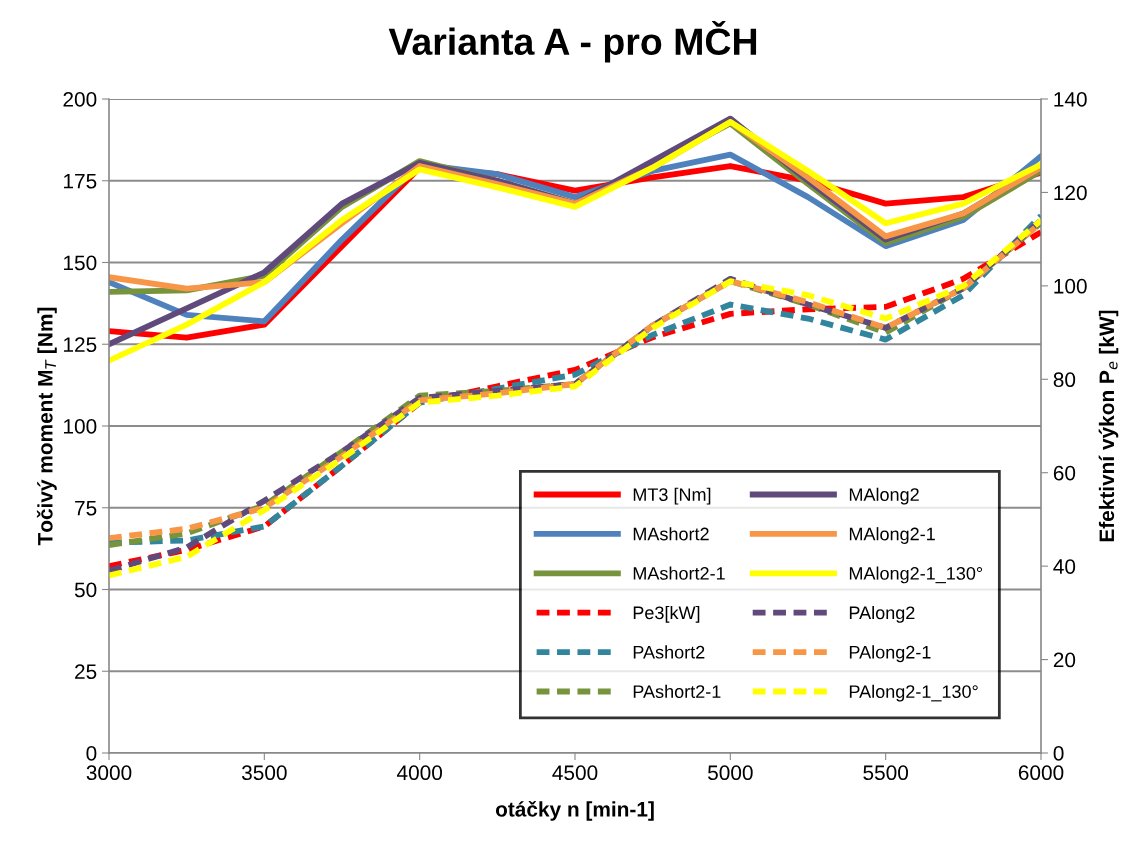 Image resolution: width=1147 pixels, height=842 pixels. I want to click on legend-label: MAlong2, so click(884, 496).